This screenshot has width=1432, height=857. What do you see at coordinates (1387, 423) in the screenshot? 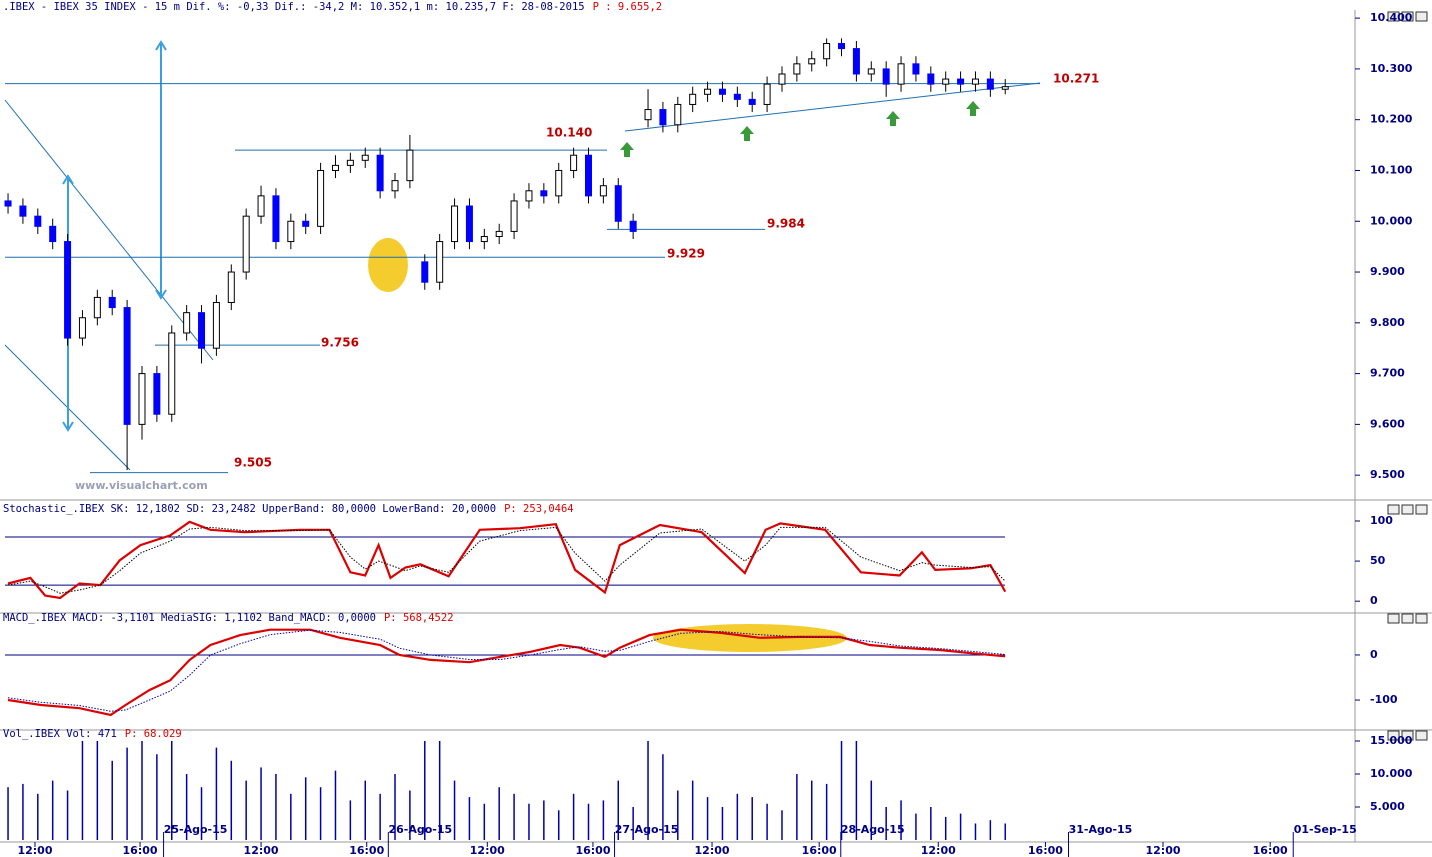
I see `y-tick-label: 9.600` at bounding box center [1387, 423].